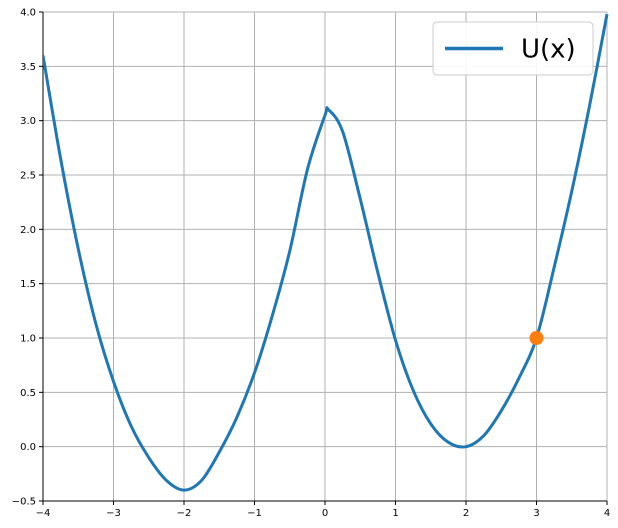 The width and height of the screenshot is (618, 528). What do you see at coordinates (28, 393) in the screenshot?
I see `y-tick-label: 0.5` at bounding box center [28, 393].